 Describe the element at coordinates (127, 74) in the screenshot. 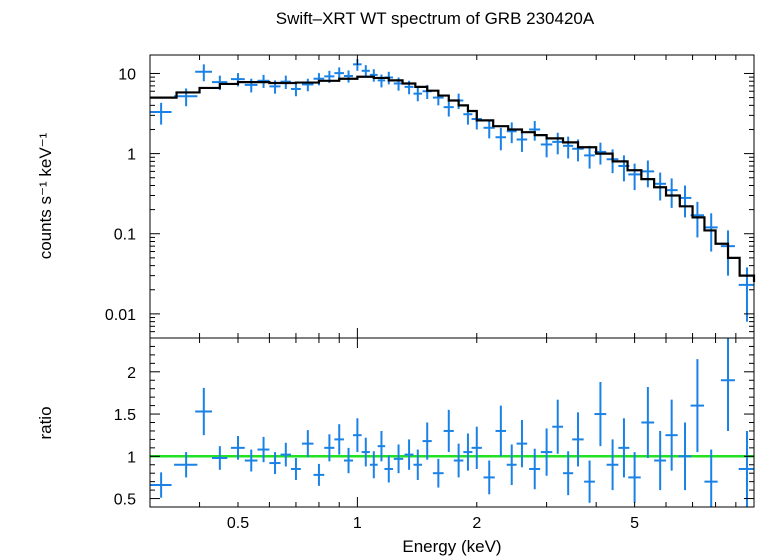

I see `top-y-tick-label: 10` at that location.